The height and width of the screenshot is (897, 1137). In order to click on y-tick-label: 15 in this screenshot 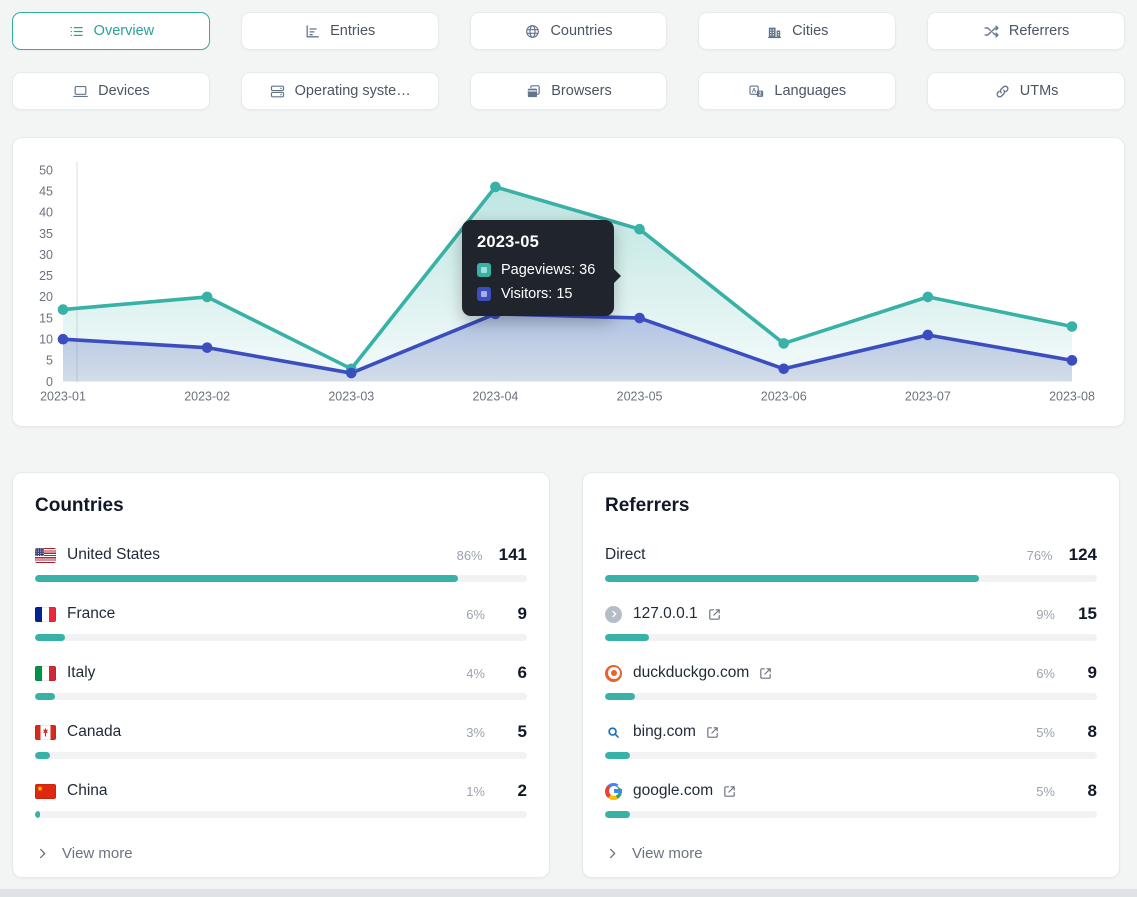, I will do `click(46, 318)`.